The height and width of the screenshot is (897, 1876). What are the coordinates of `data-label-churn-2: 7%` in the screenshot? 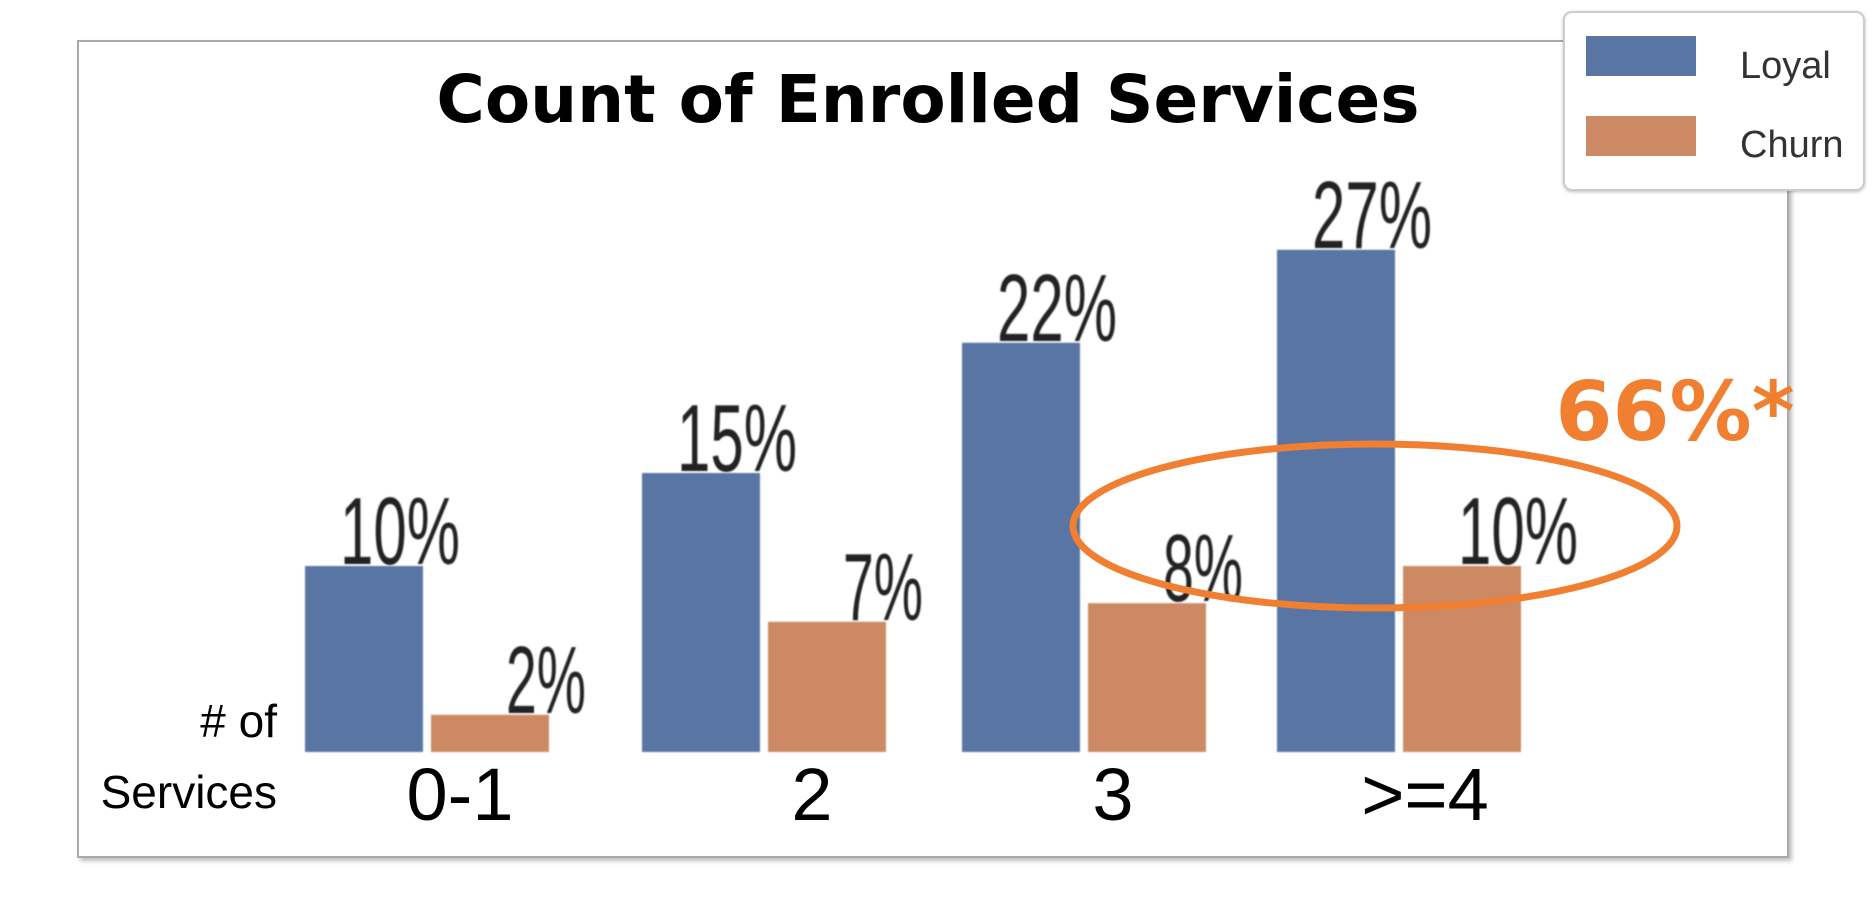 It's located at (883, 587).